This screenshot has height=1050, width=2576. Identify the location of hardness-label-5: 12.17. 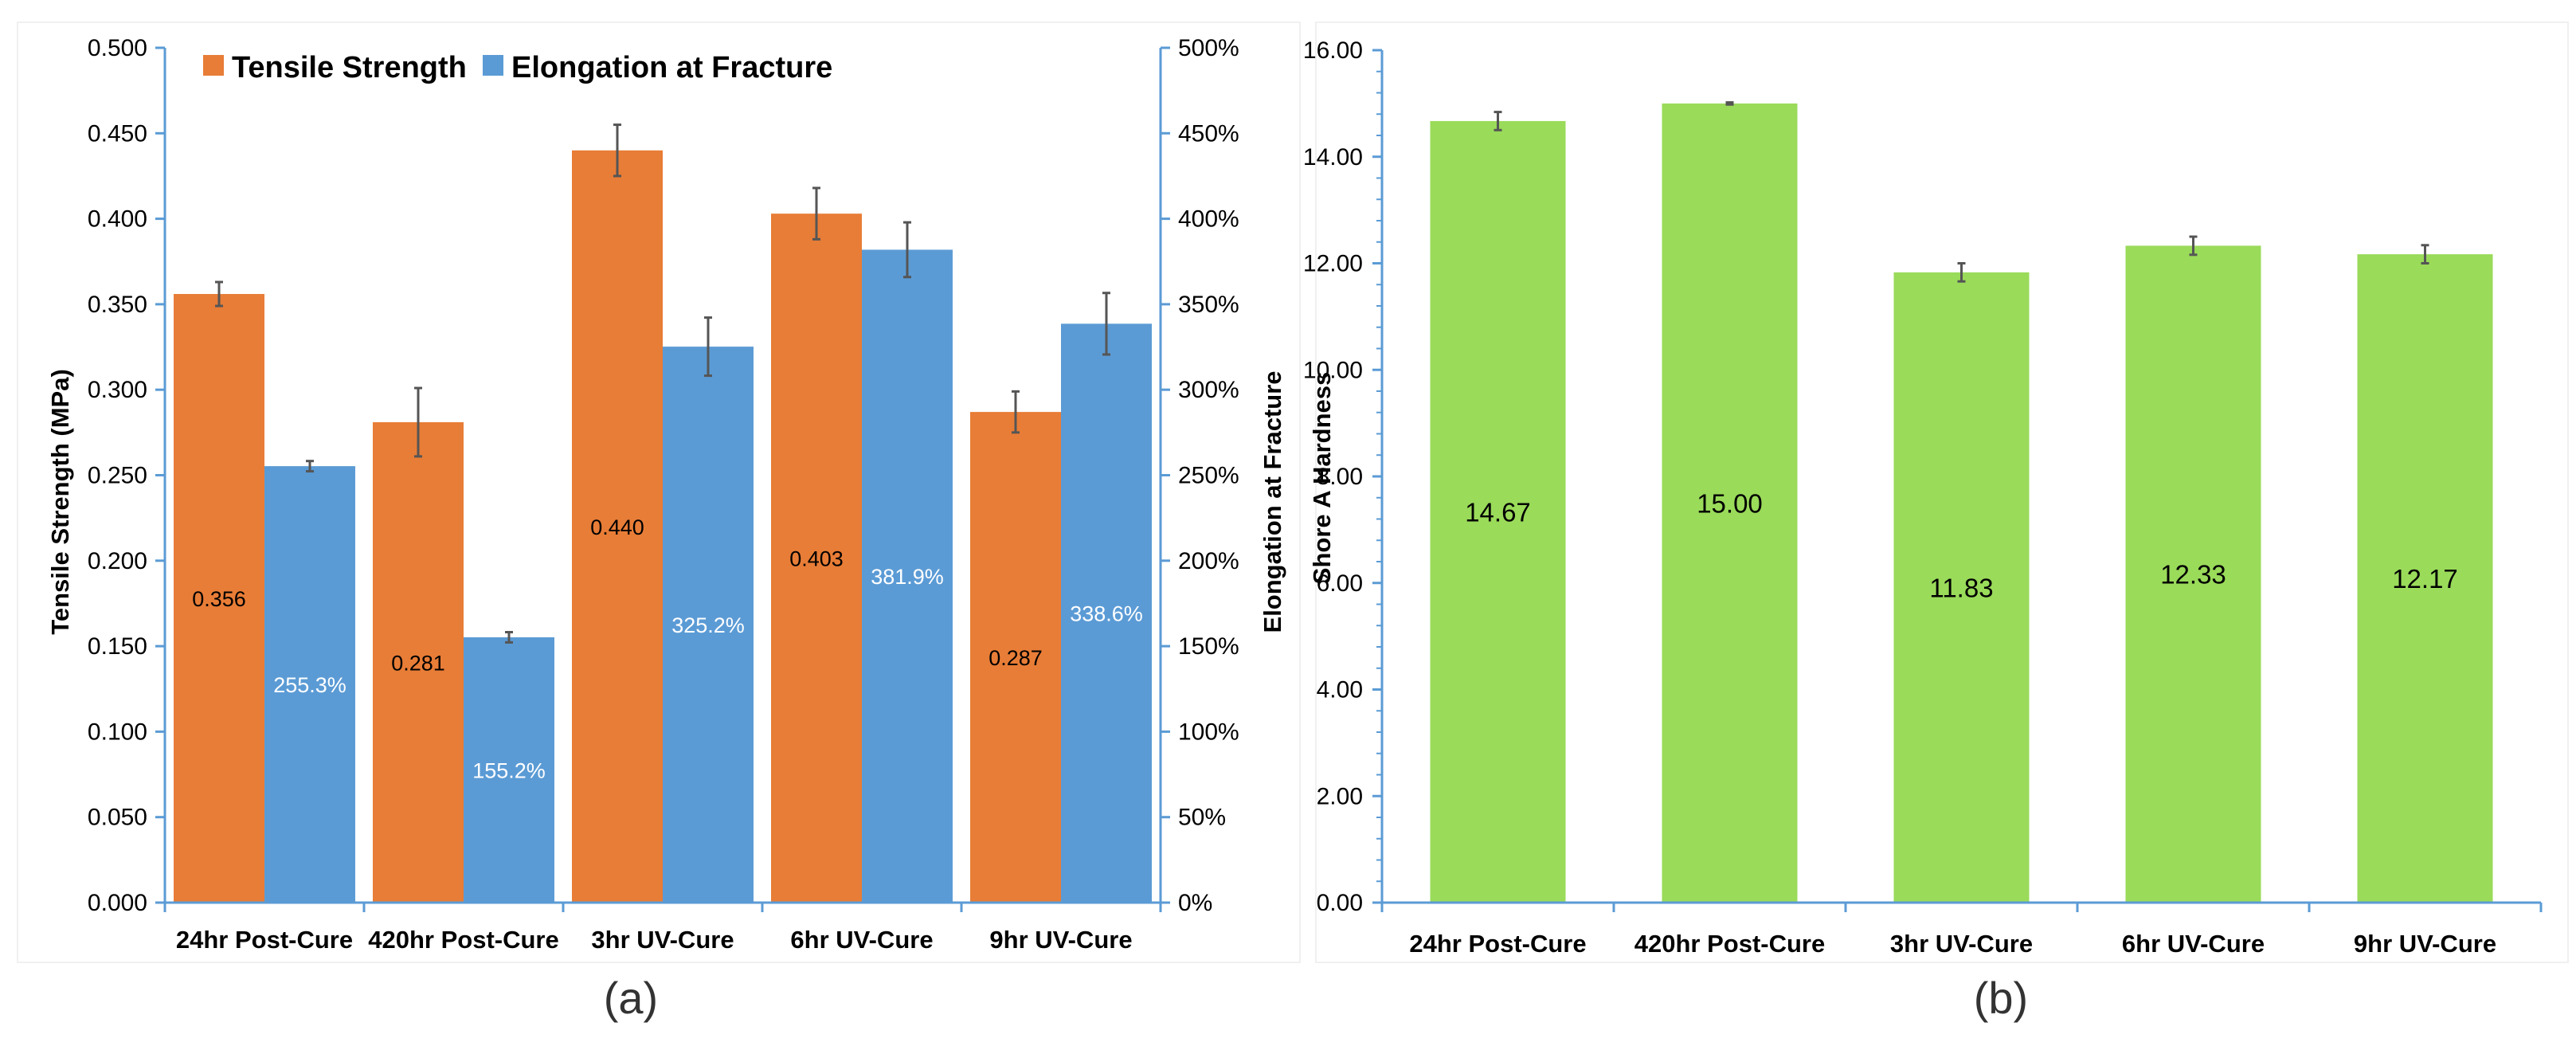
(2425, 579).